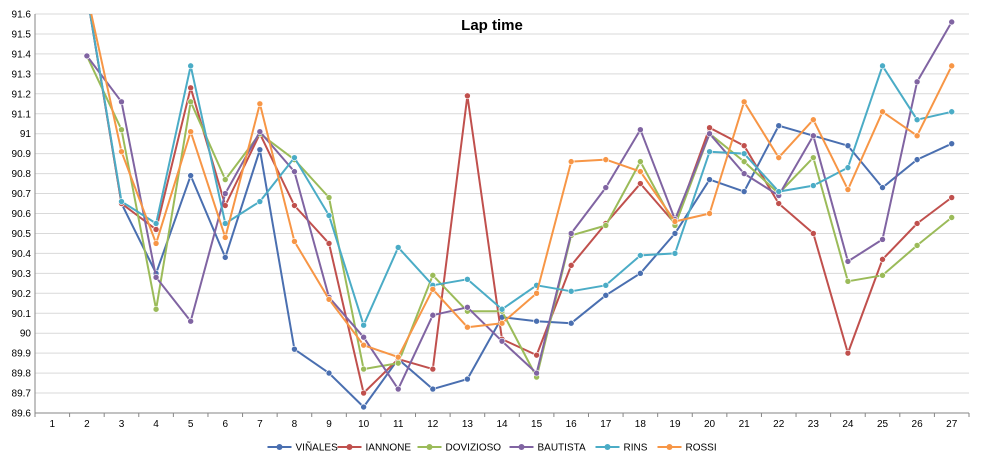 The width and height of the screenshot is (985, 467). What do you see at coordinates (53, 424) in the screenshot?
I see `x-tick-label: 1` at bounding box center [53, 424].